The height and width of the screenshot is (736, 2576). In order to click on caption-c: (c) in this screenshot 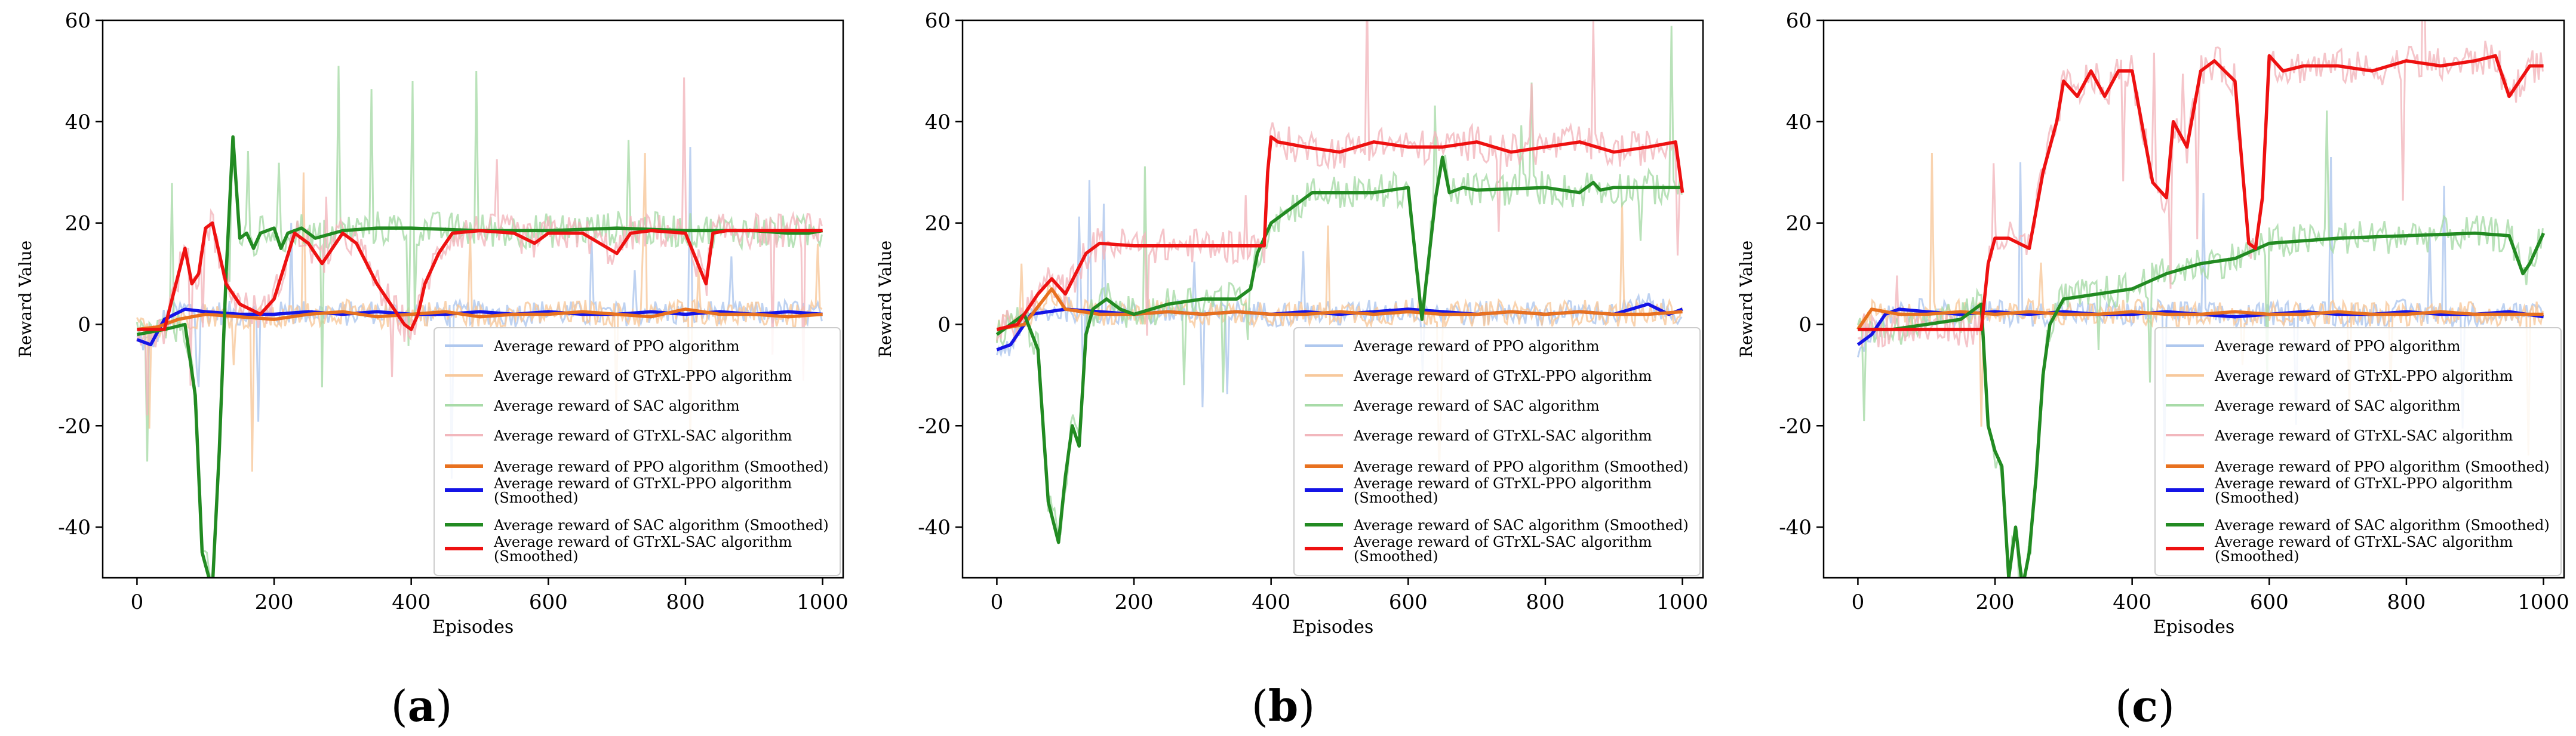, I will do `click(2144, 705)`.